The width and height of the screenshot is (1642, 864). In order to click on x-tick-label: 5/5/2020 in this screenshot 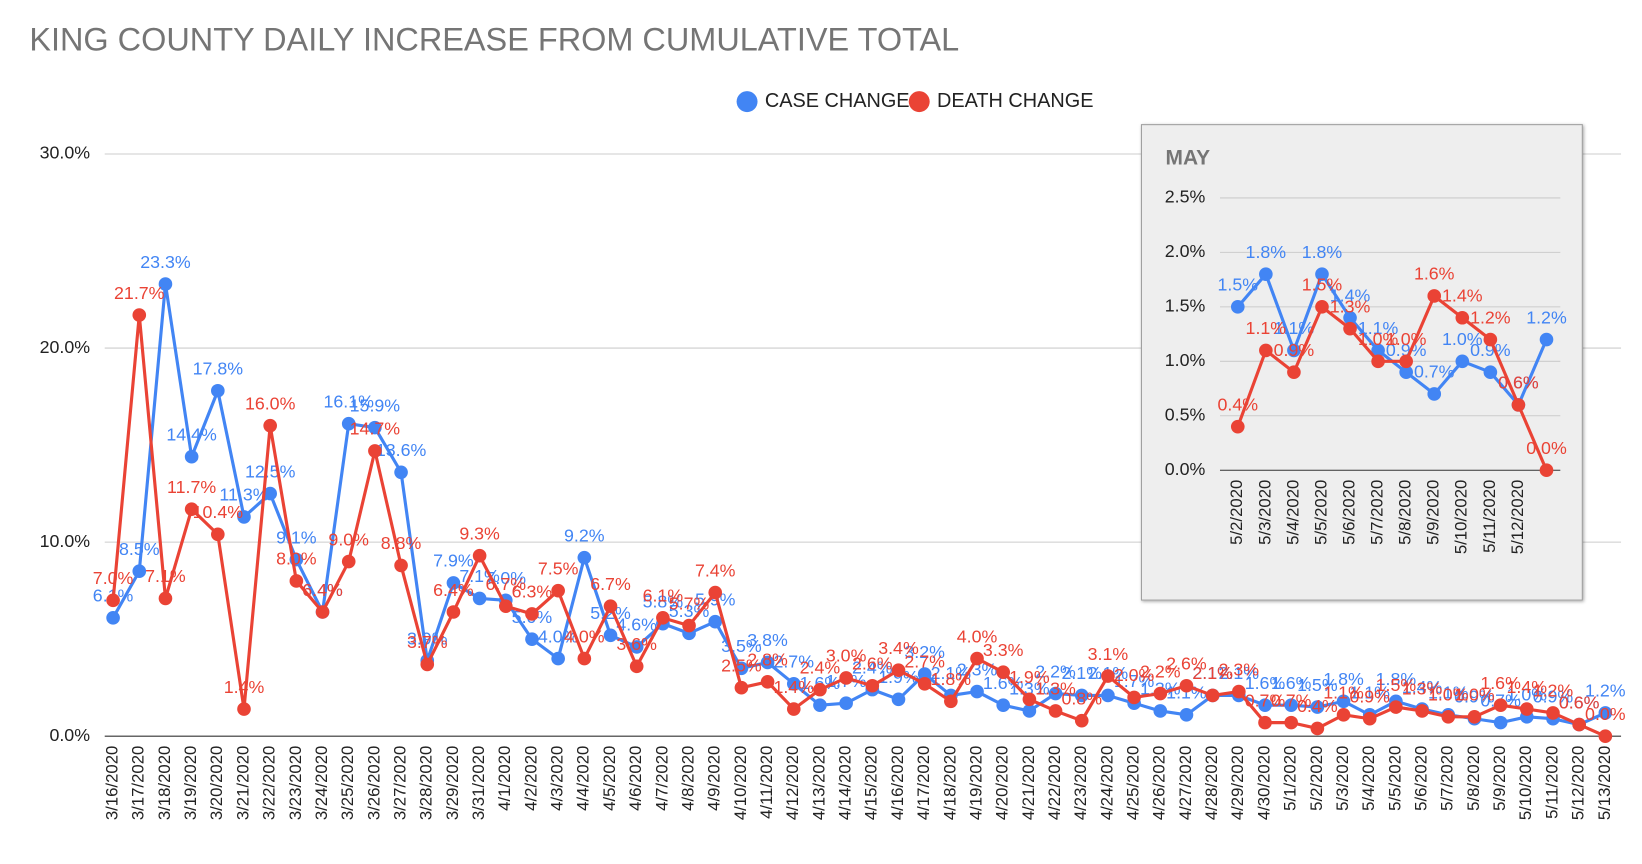, I will do `click(1320, 512)`.